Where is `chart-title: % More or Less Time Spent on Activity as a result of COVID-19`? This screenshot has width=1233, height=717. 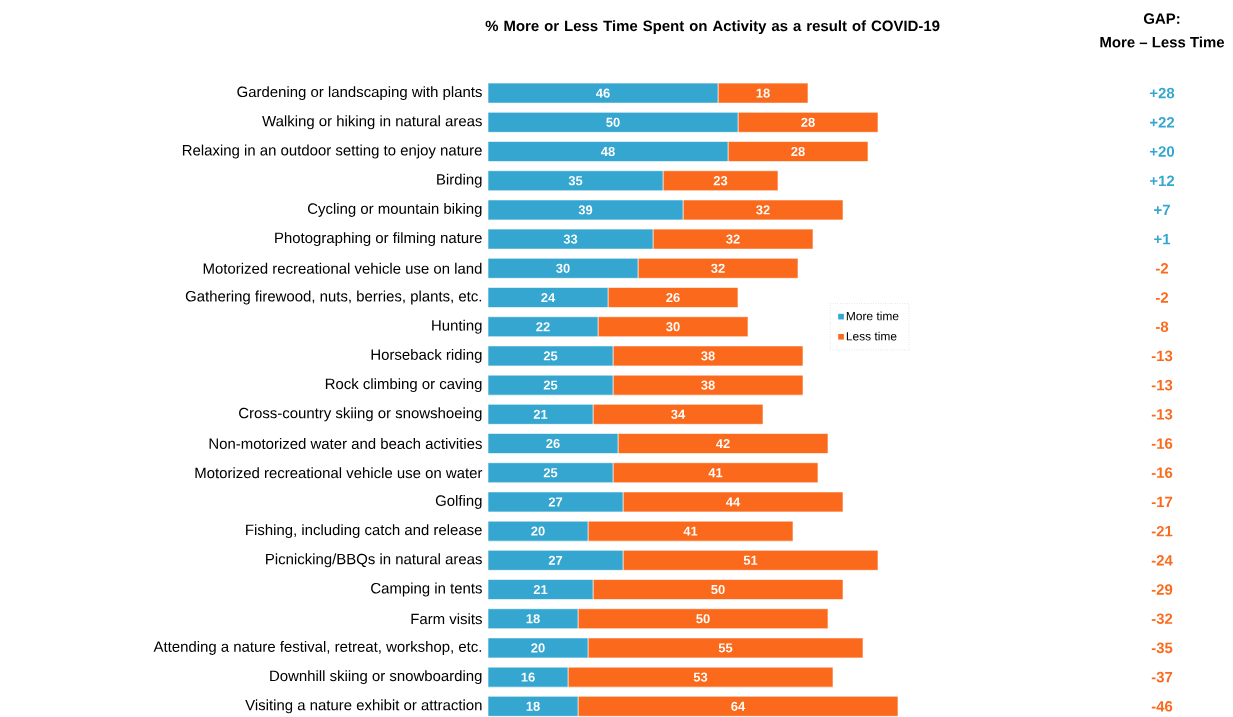 chart-title: % More or Less Time Spent on Activity as a result of COVID-19 is located at coordinates (712, 27).